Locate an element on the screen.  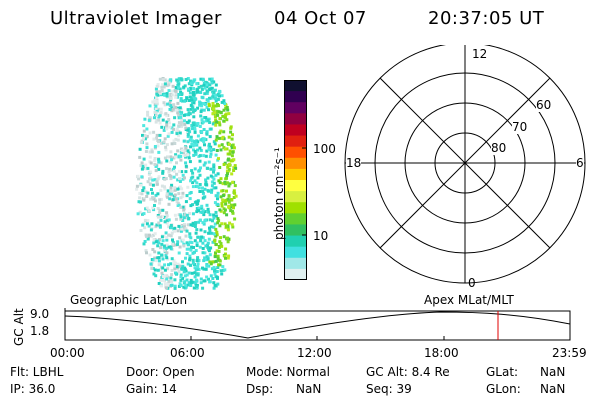
info-dsp: Dsp: is located at coordinates (260, 389).